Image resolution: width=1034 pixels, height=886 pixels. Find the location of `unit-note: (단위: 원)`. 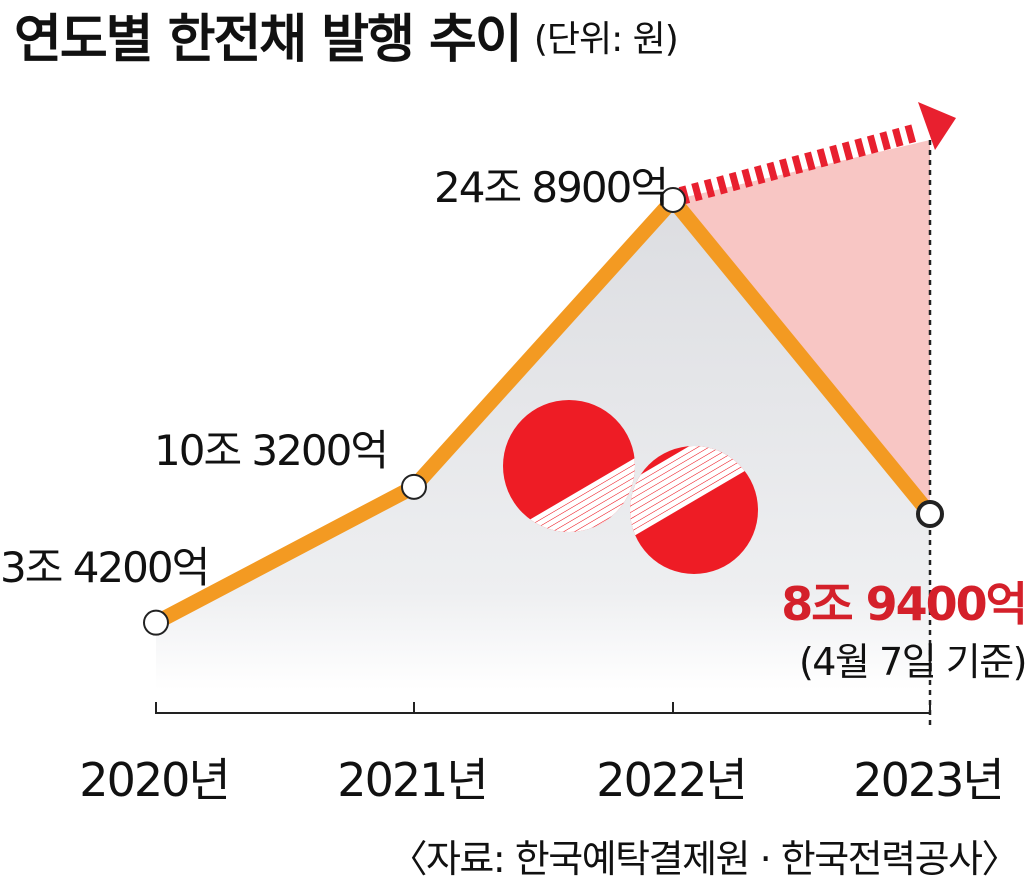

unit-note: (단위: 원) is located at coordinates (606, 39).